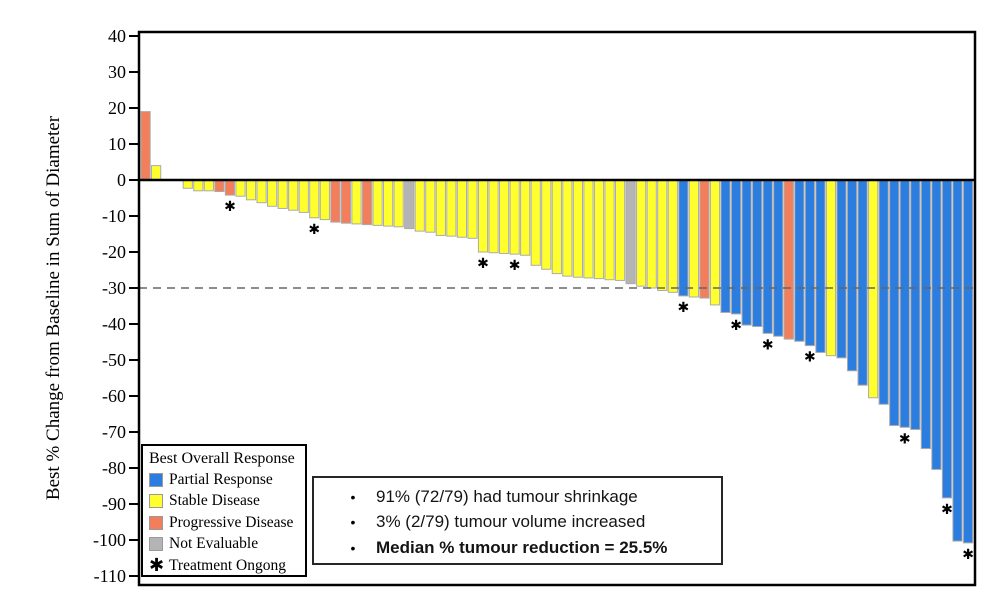 Image resolution: width=1000 pixels, height=606 pixels. Describe the element at coordinates (117, 108) in the screenshot. I see `y-tick-label: 20` at that location.